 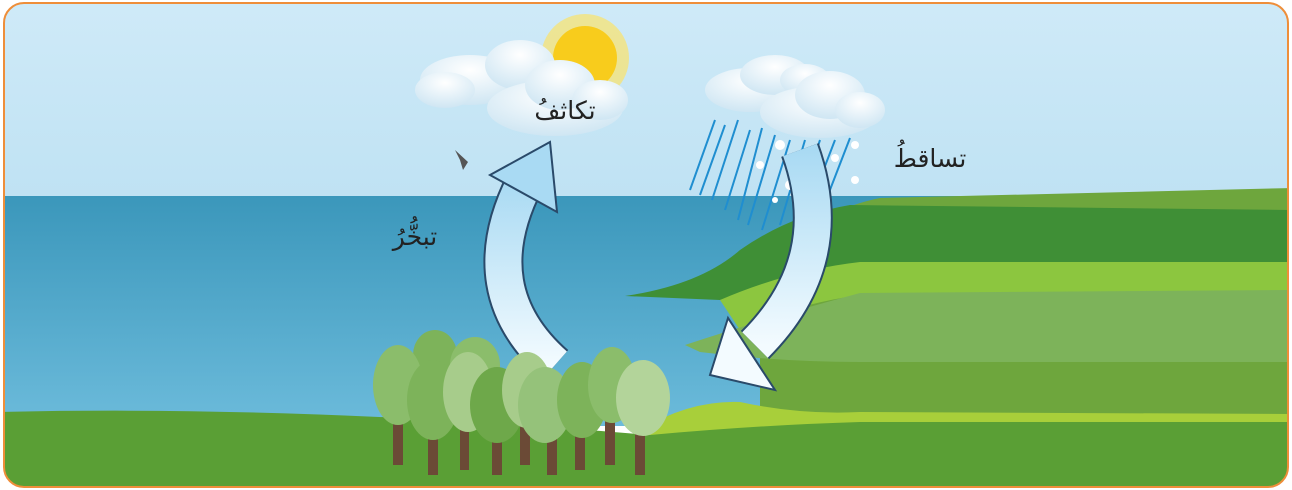 What do you see at coordinates (770, 267) in the screenshot?
I see `precipitation-arrow` at bounding box center [770, 267].